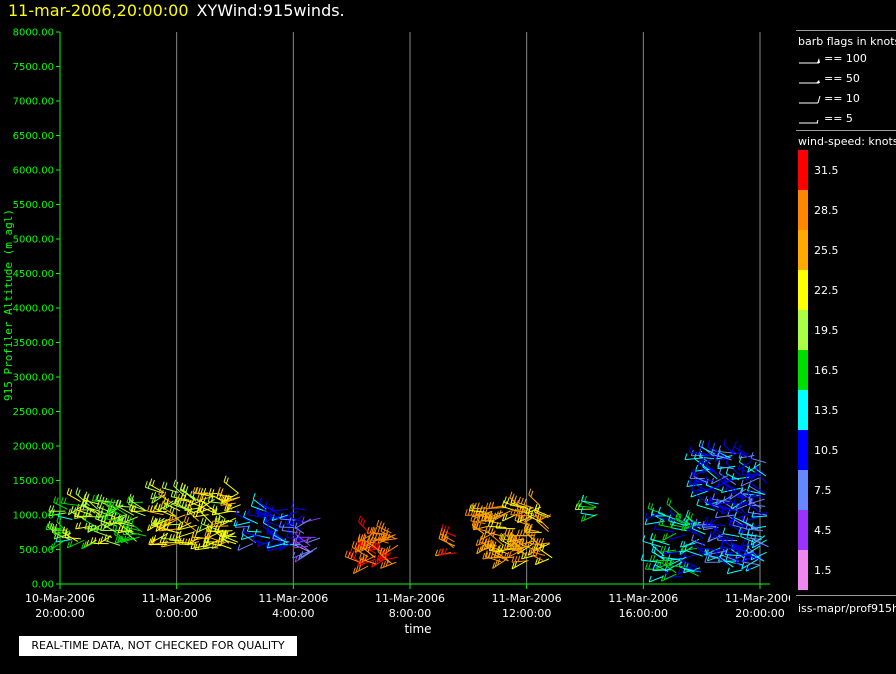 This screenshot has height=674, width=896. I want to click on data-source-label: iss-mapr/prof915h, so click(847, 608).